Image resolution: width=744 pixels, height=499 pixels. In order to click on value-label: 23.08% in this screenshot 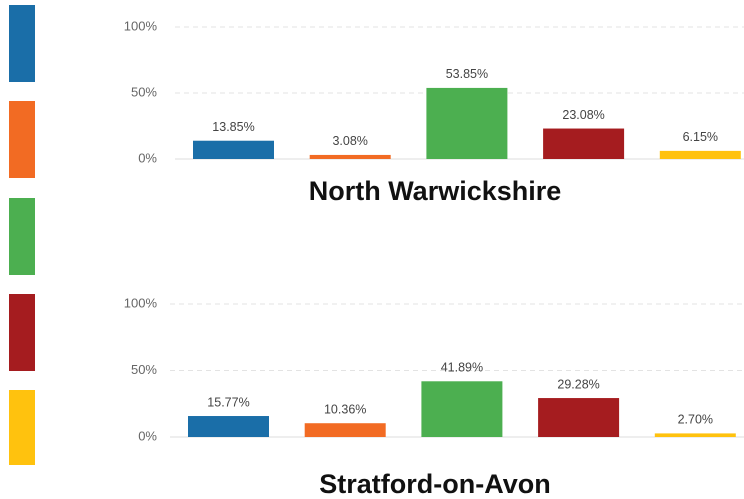, I will do `click(583, 115)`.